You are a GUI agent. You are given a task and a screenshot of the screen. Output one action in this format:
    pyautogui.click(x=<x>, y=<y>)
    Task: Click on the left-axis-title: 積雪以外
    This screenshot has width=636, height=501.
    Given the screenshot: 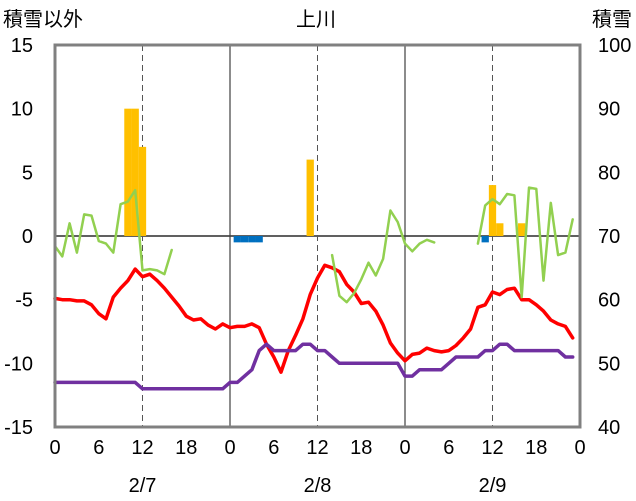 What is the action you would take?
    pyautogui.click(x=43, y=19)
    